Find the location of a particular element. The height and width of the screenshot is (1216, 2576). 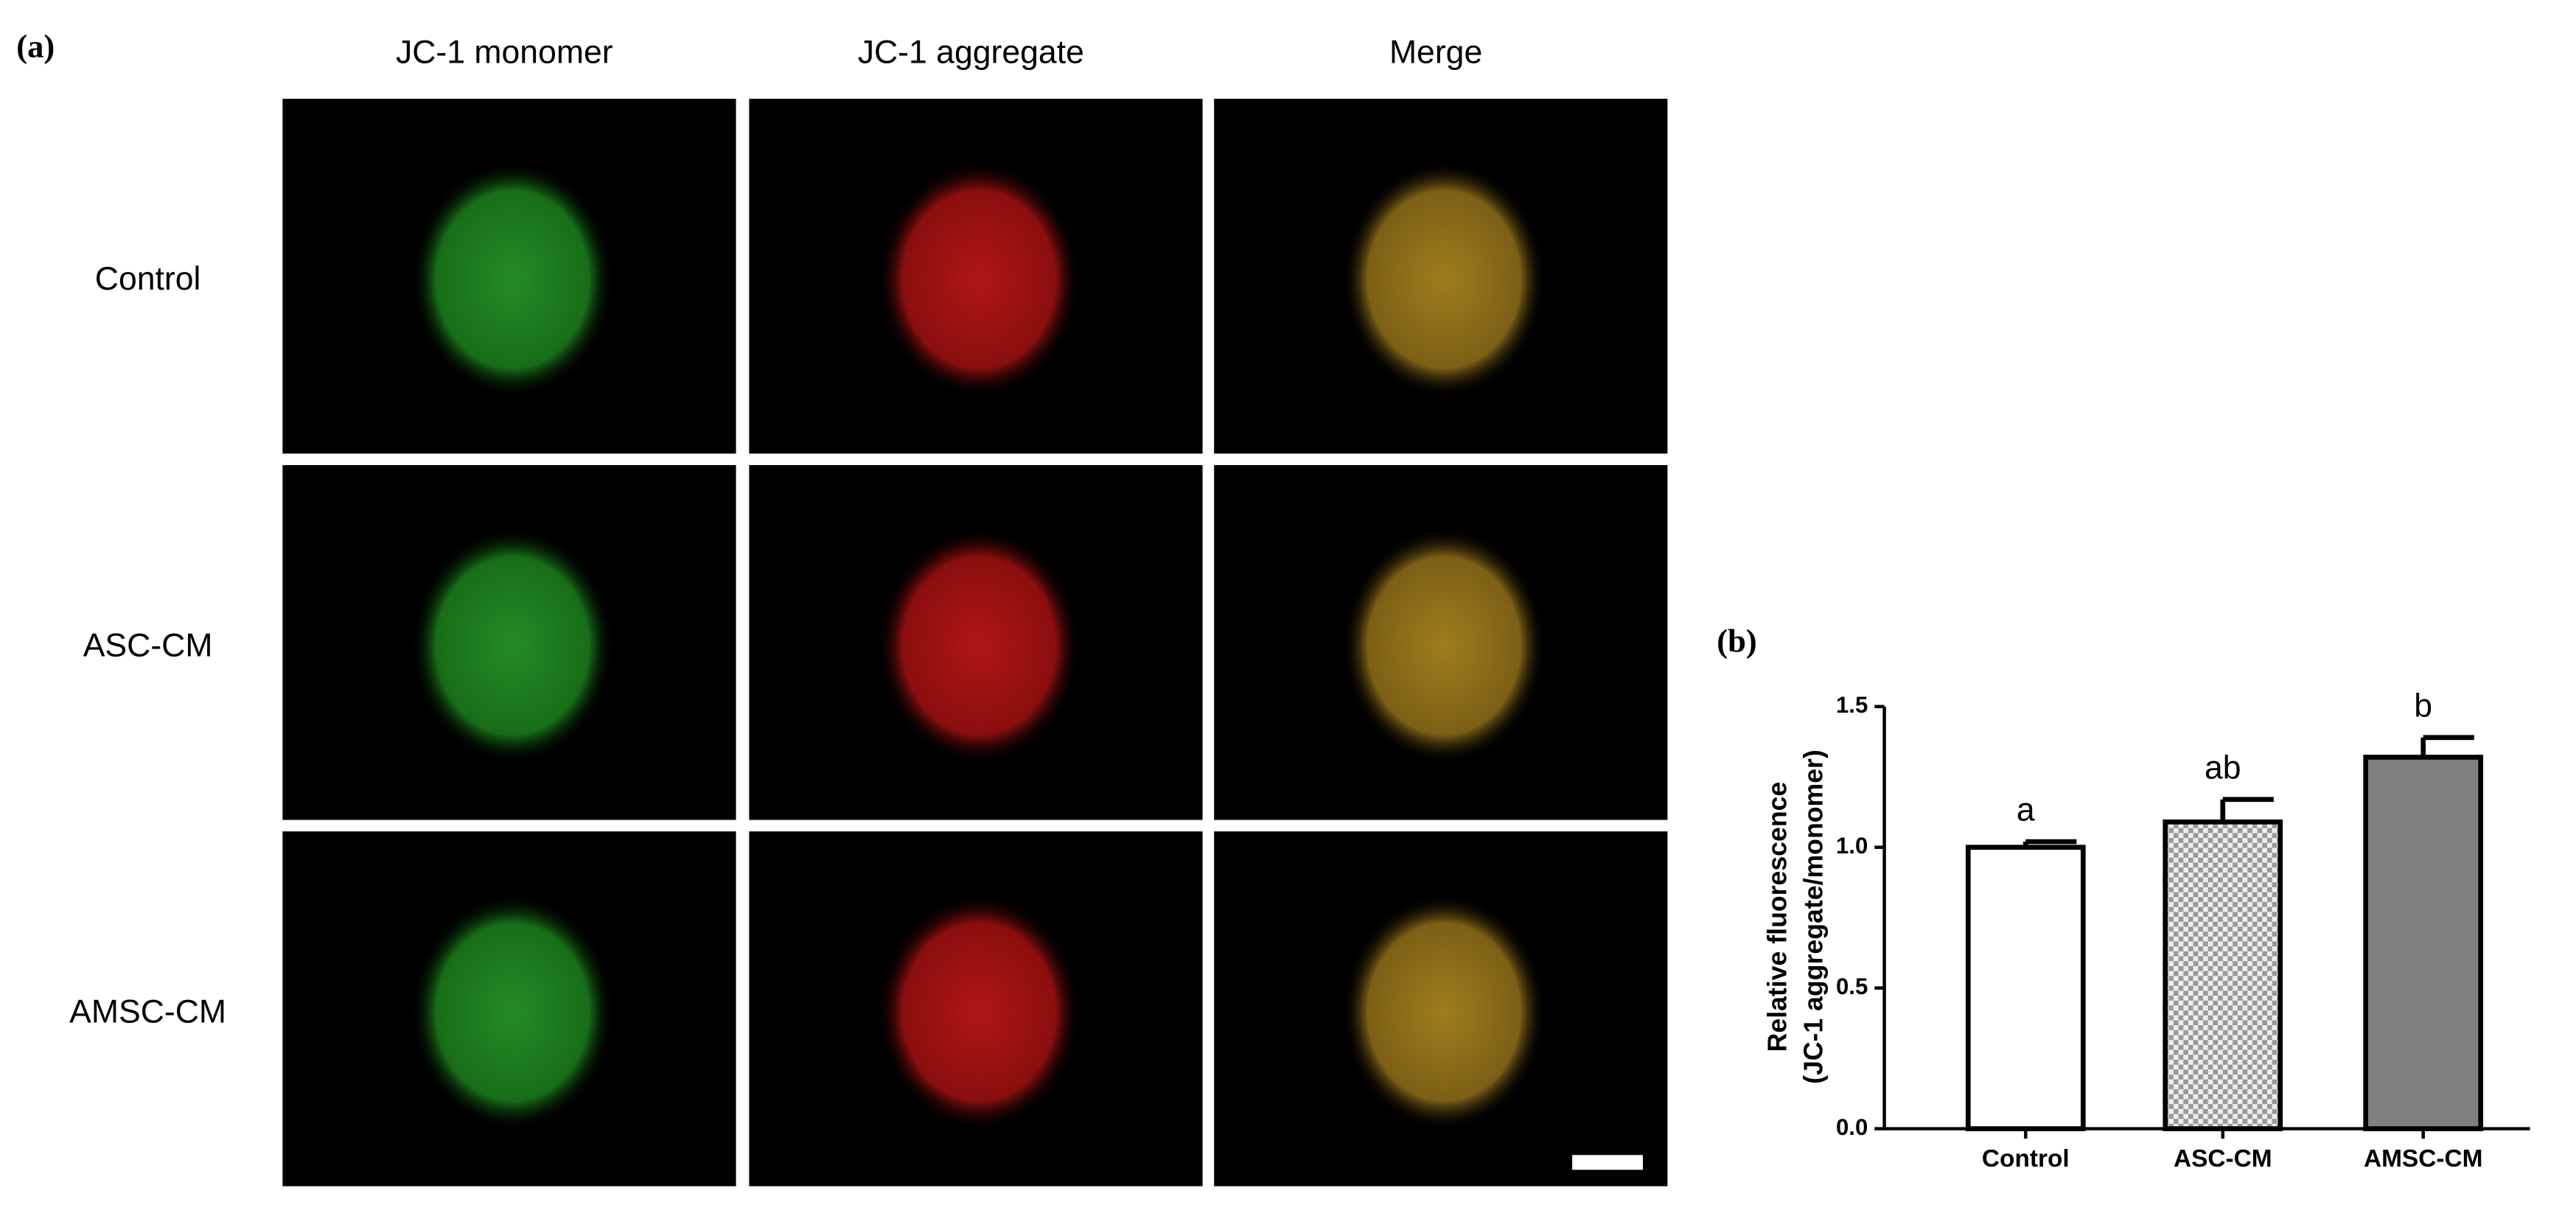

x-tick-label: AMSC-CM is located at coordinates (2423, 1159).